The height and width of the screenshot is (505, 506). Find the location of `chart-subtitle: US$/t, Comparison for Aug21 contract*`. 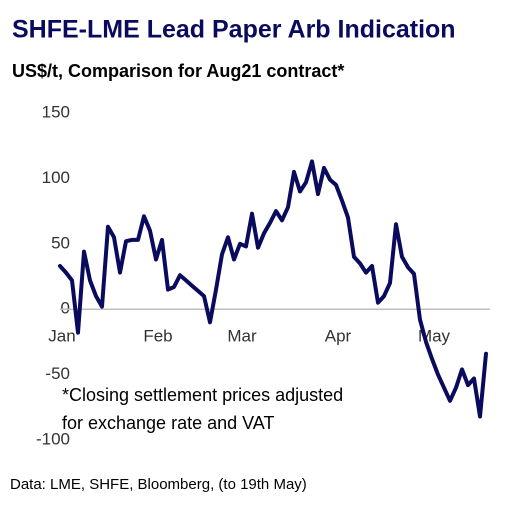

chart-subtitle: US$/t, Comparison for Aug21 contract* is located at coordinates (178, 71).